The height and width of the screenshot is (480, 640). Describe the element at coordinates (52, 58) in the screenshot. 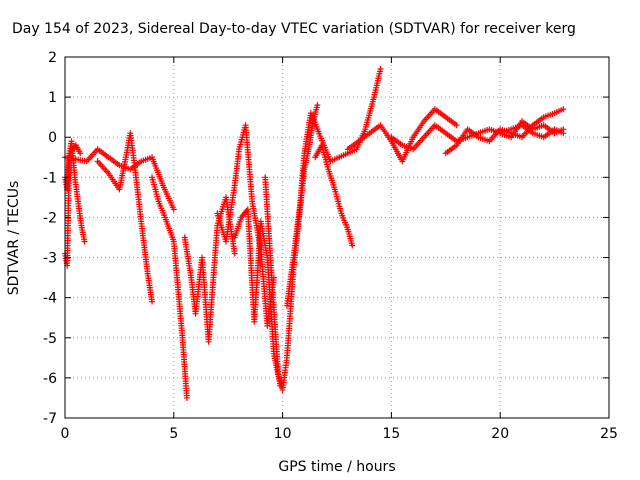

I see `y-tick-label: 2` at that location.